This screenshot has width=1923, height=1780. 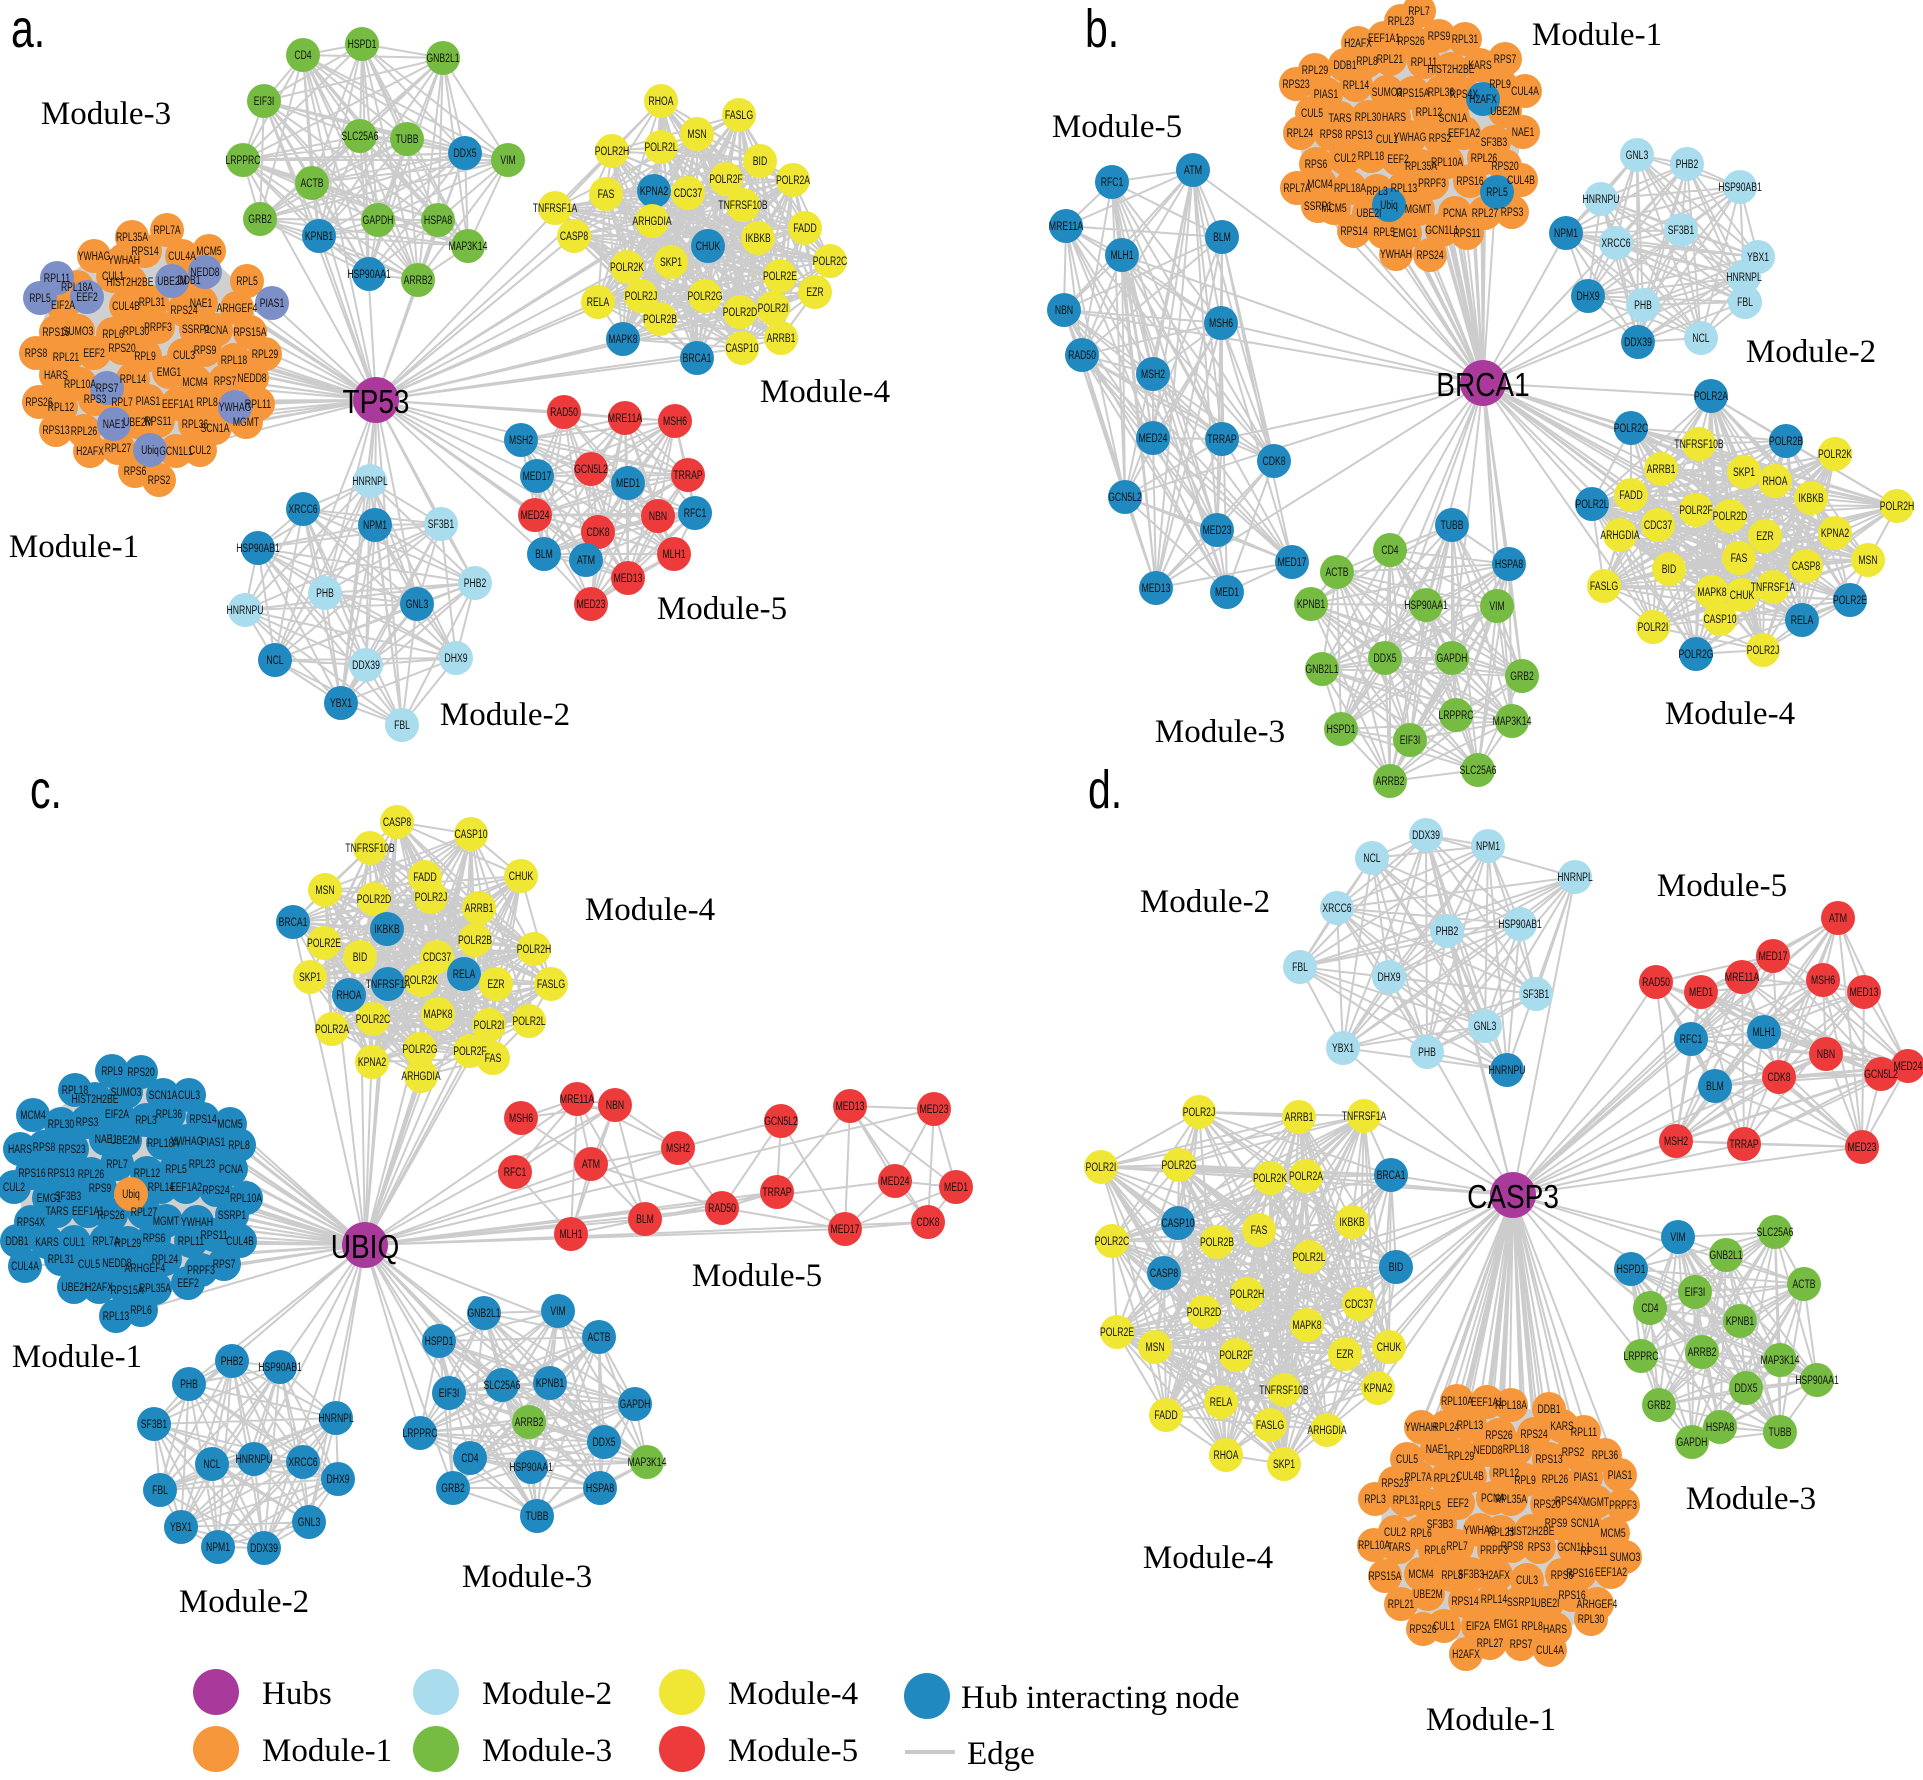 I want to click on svg-text: Module-5, so click(x=793, y=1751).